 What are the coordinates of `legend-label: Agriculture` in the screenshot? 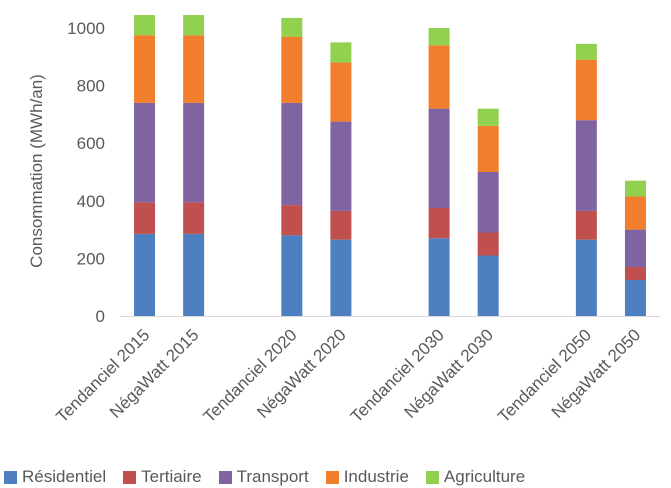 It's located at (484, 476).